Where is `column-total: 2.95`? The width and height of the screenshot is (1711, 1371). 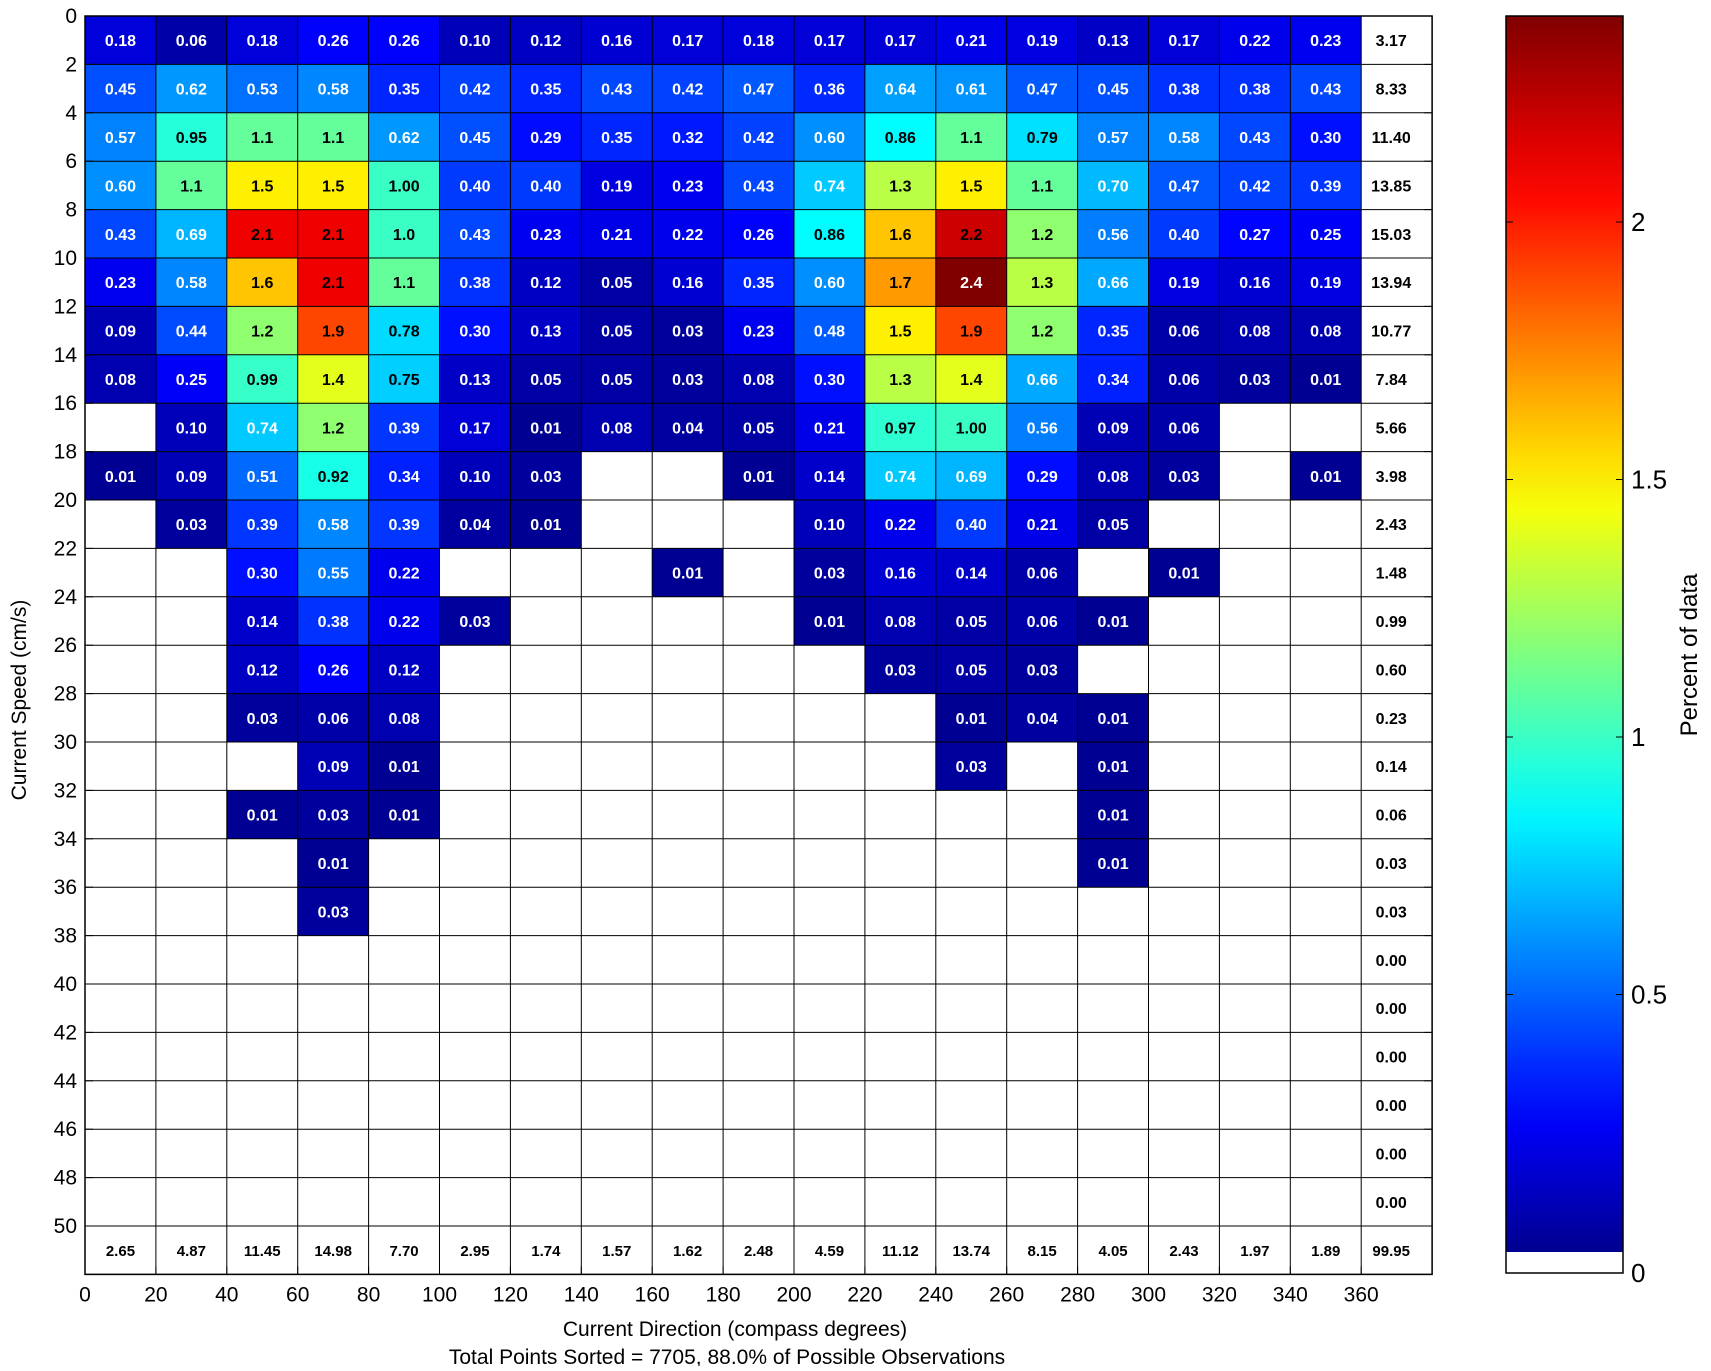 column-total: 2.95 is located at coordinates (474, 1251).